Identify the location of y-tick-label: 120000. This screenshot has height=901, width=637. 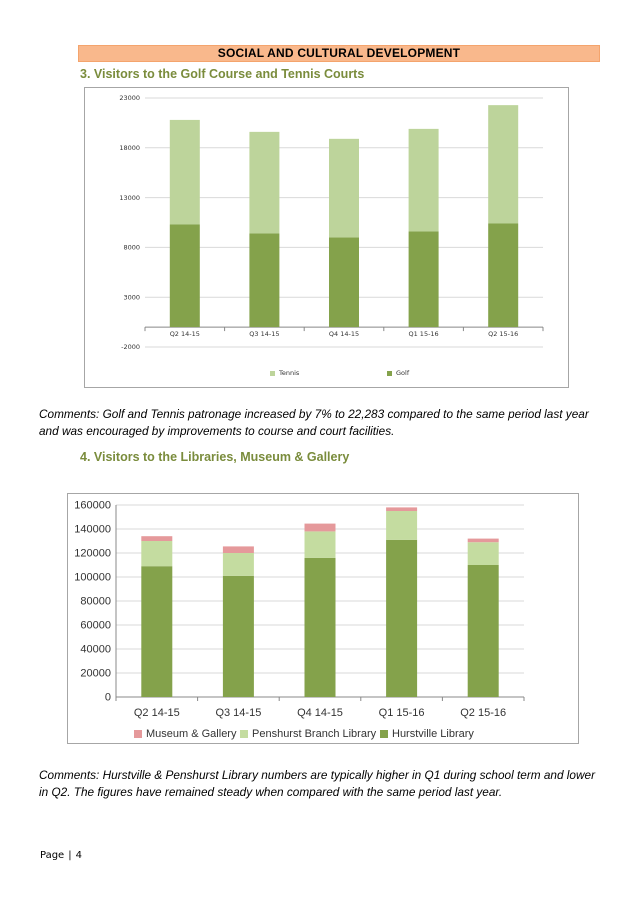
(92, 554).